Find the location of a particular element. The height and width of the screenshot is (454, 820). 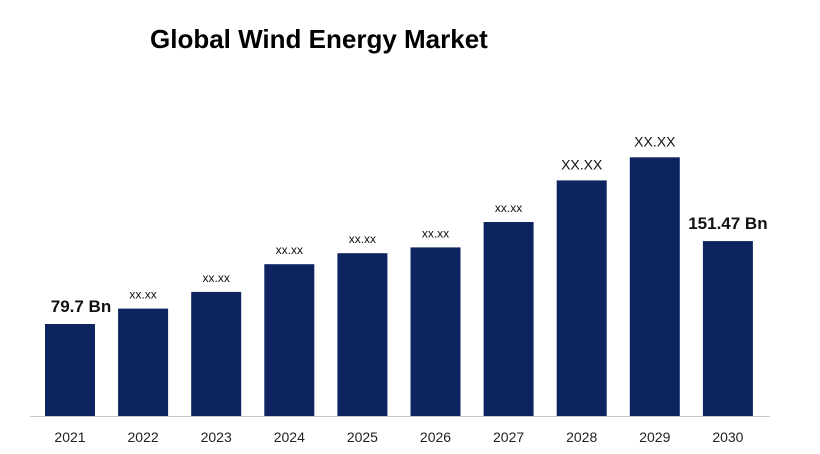

data-label-2024: xx.xx is located at coordinates (289, 250).